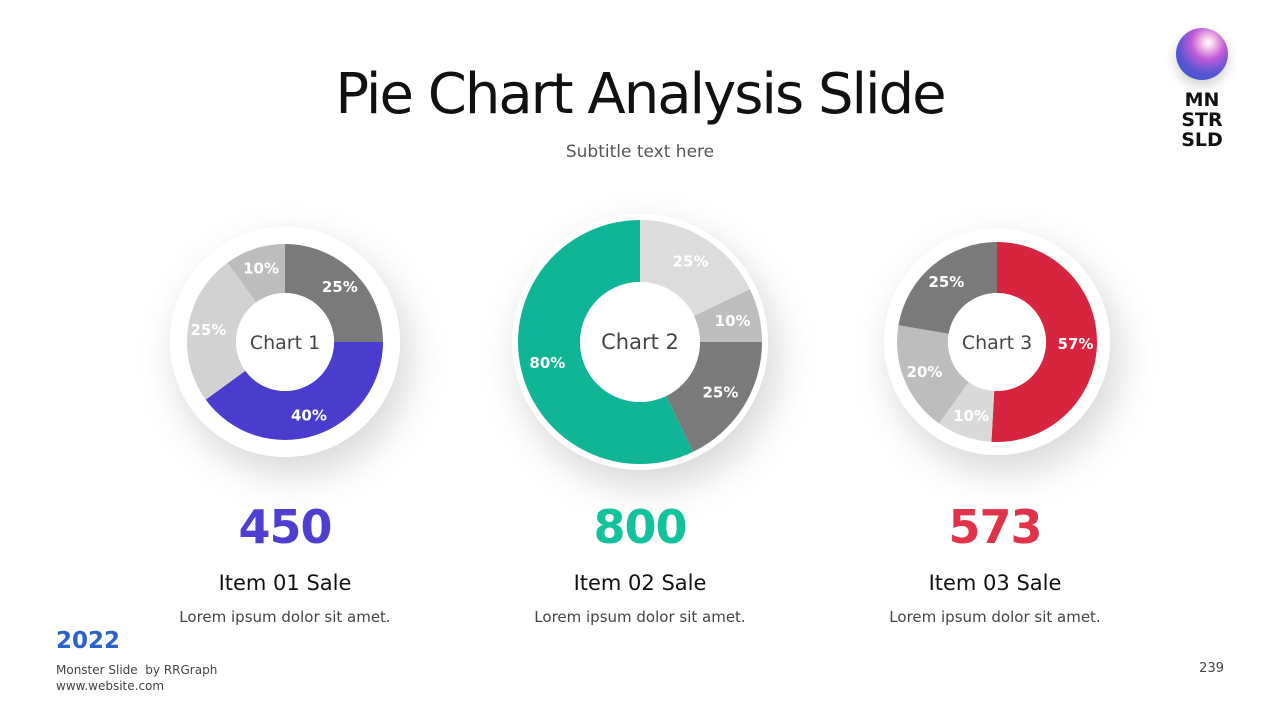  What do you see at coordinates (1202, 140) in the screenshot?
I see `logo-line: SLD` at bounding box center [1202, 140].